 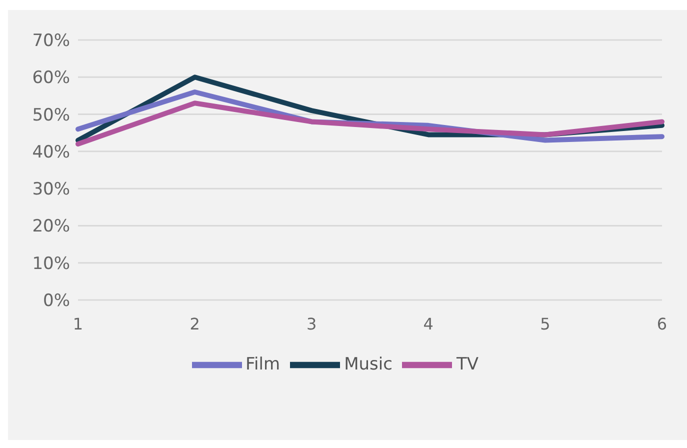 I want to click on x-tick-label: 5, so click(x=545, y=324).